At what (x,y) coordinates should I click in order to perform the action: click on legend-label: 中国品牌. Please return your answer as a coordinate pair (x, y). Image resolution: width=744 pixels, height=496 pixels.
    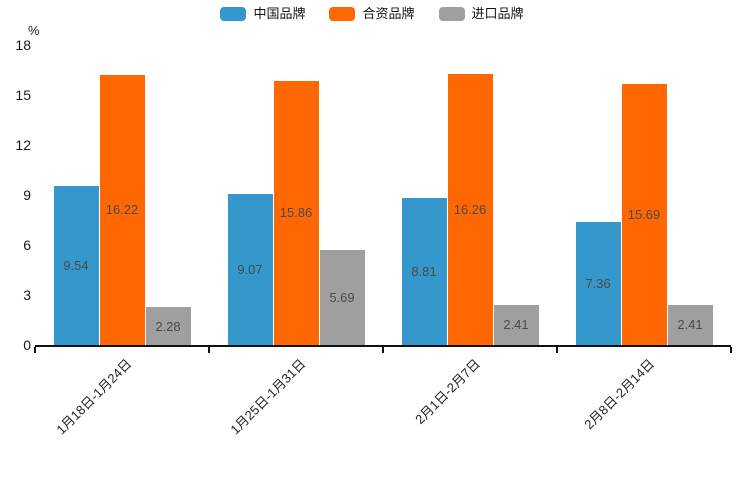
    Looking at the image, I should click on (279, 13).